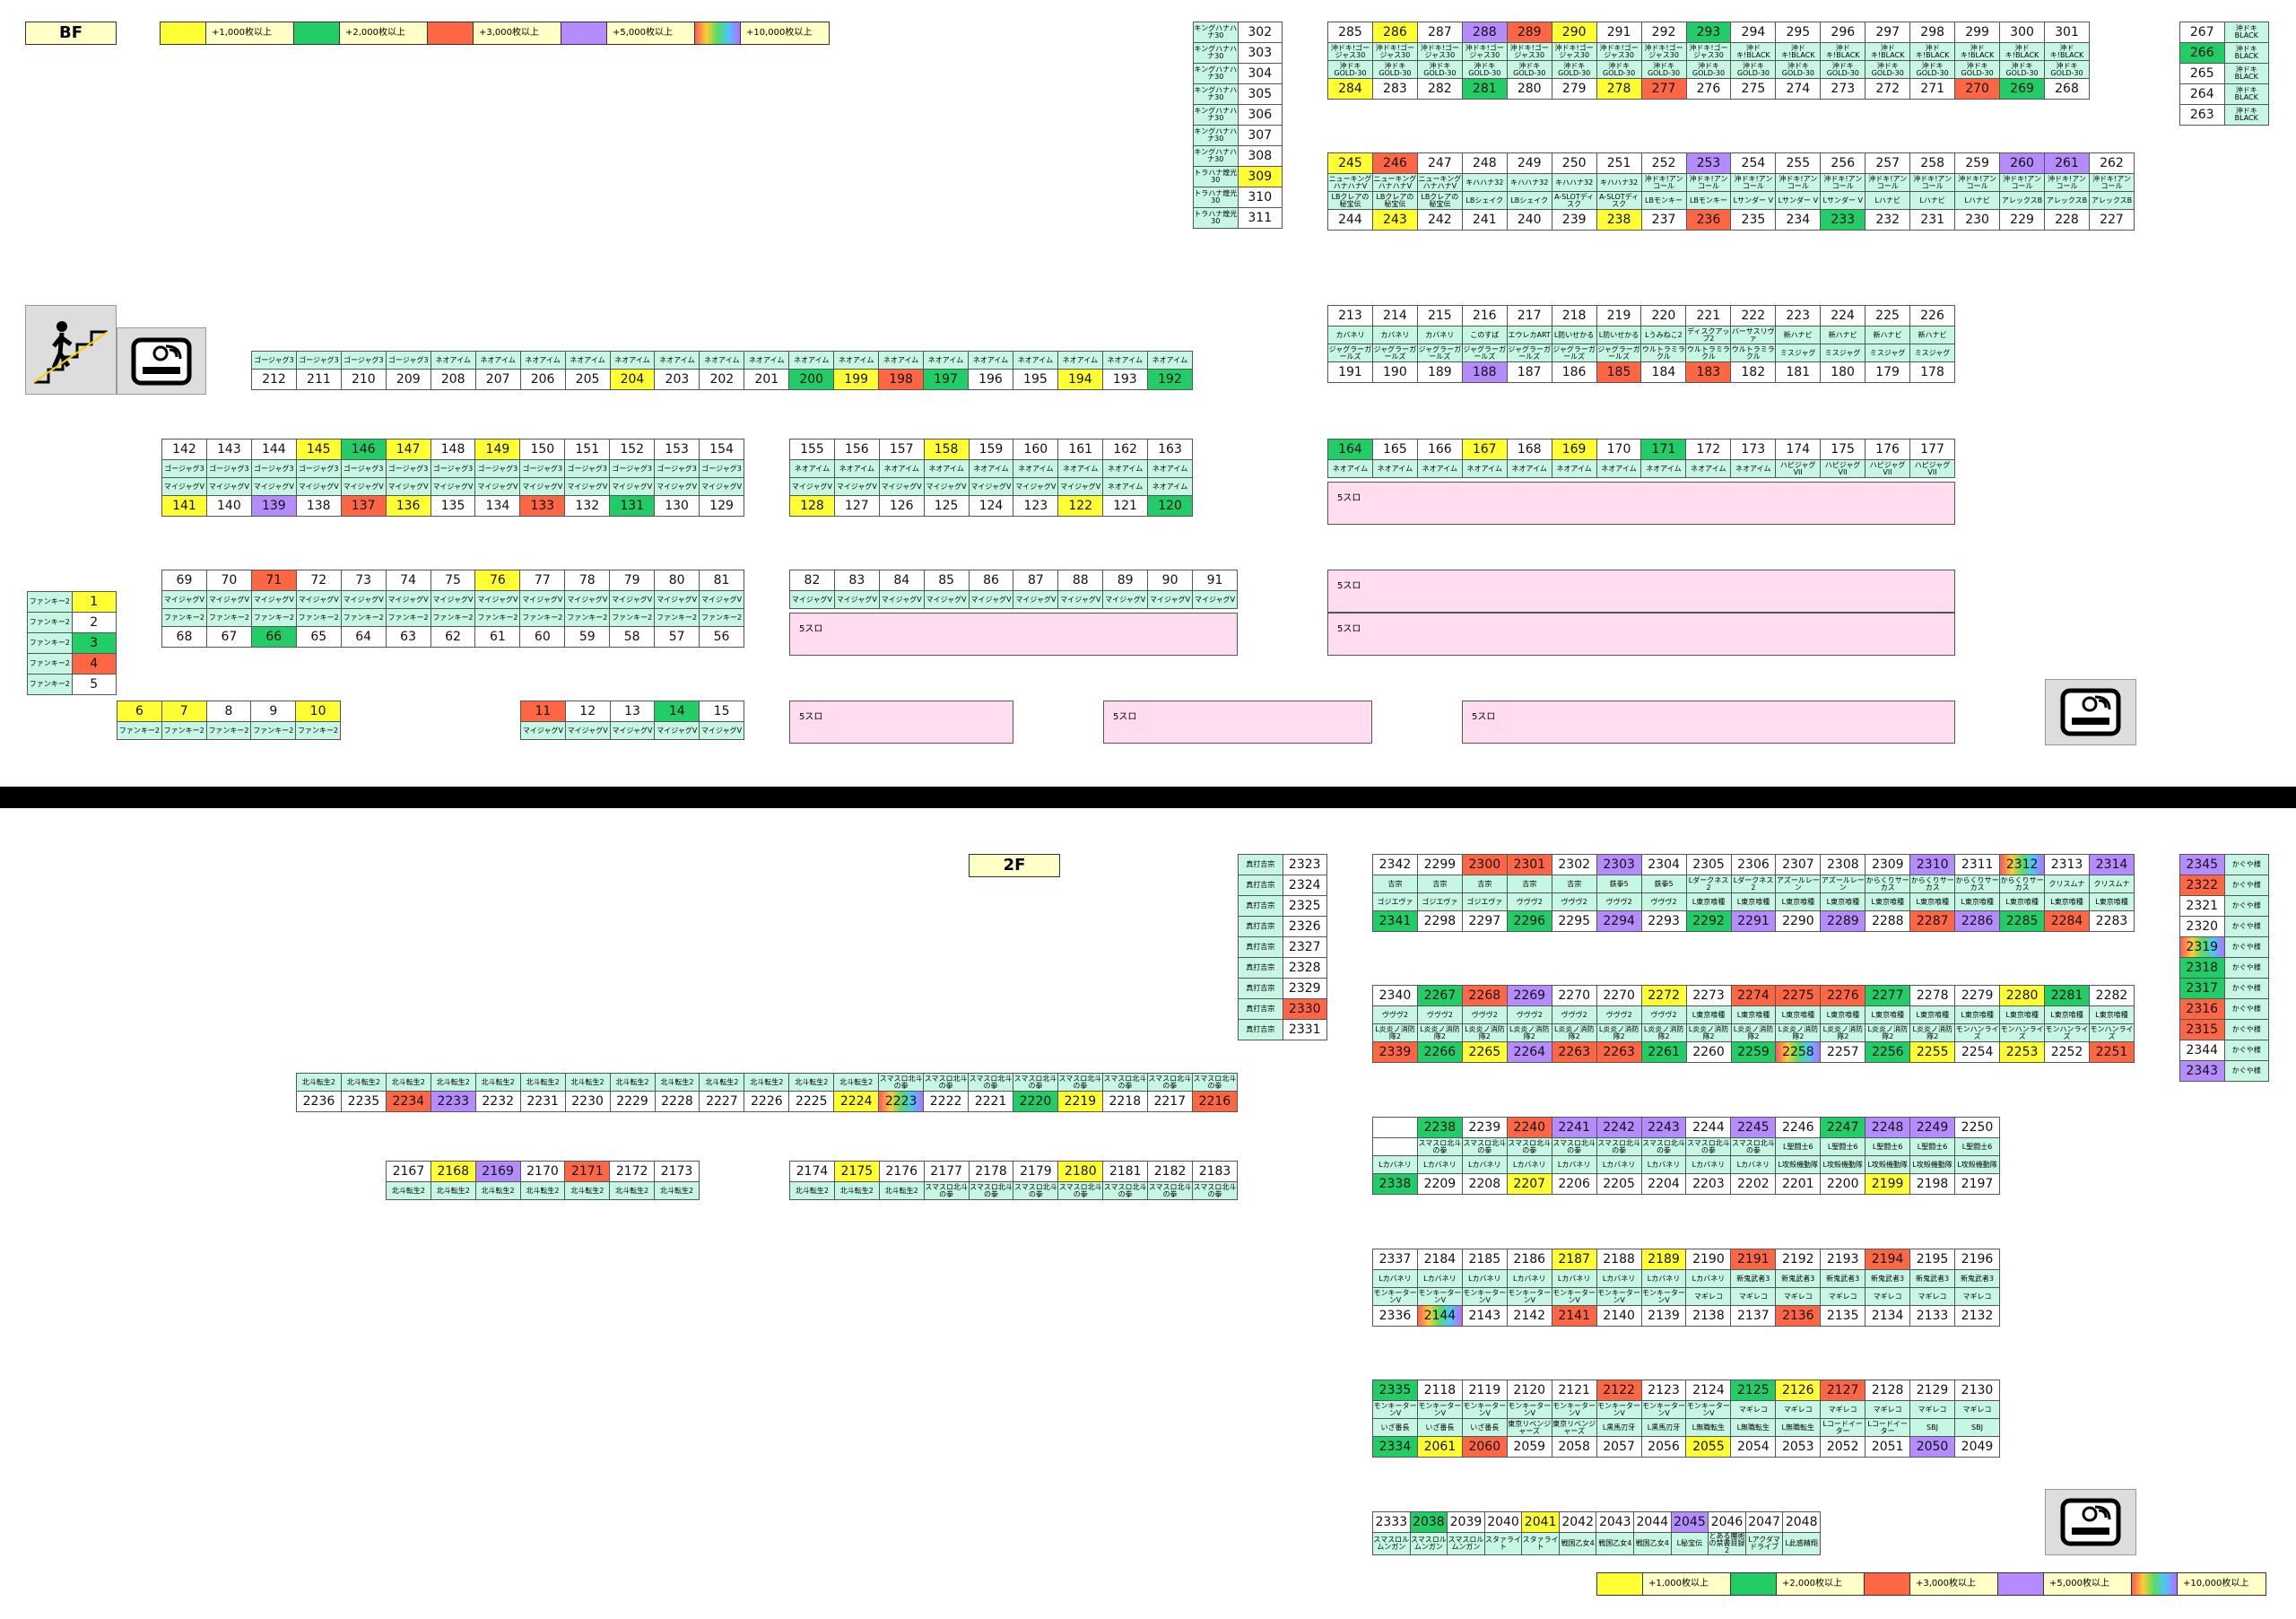 This screenshot has height=1619, width=2296. Describe the element at coordinates (1439, 1032) in the screenshot. I see `machine-model: L炎炎ノ消防隊2` at that location.